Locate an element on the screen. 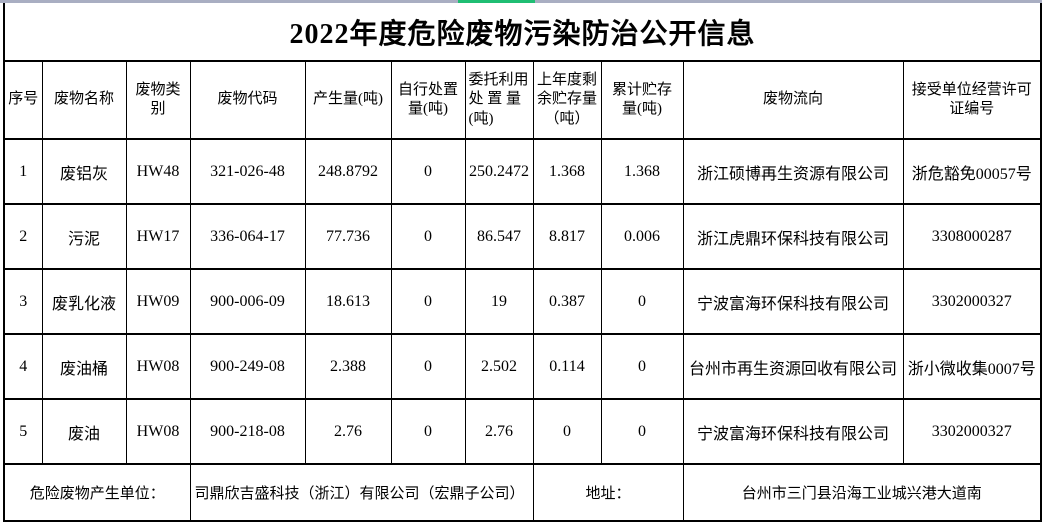 This screenshot has width=1042, height=527. table-cell: 248.8792 is located at coordinates (348, 171).